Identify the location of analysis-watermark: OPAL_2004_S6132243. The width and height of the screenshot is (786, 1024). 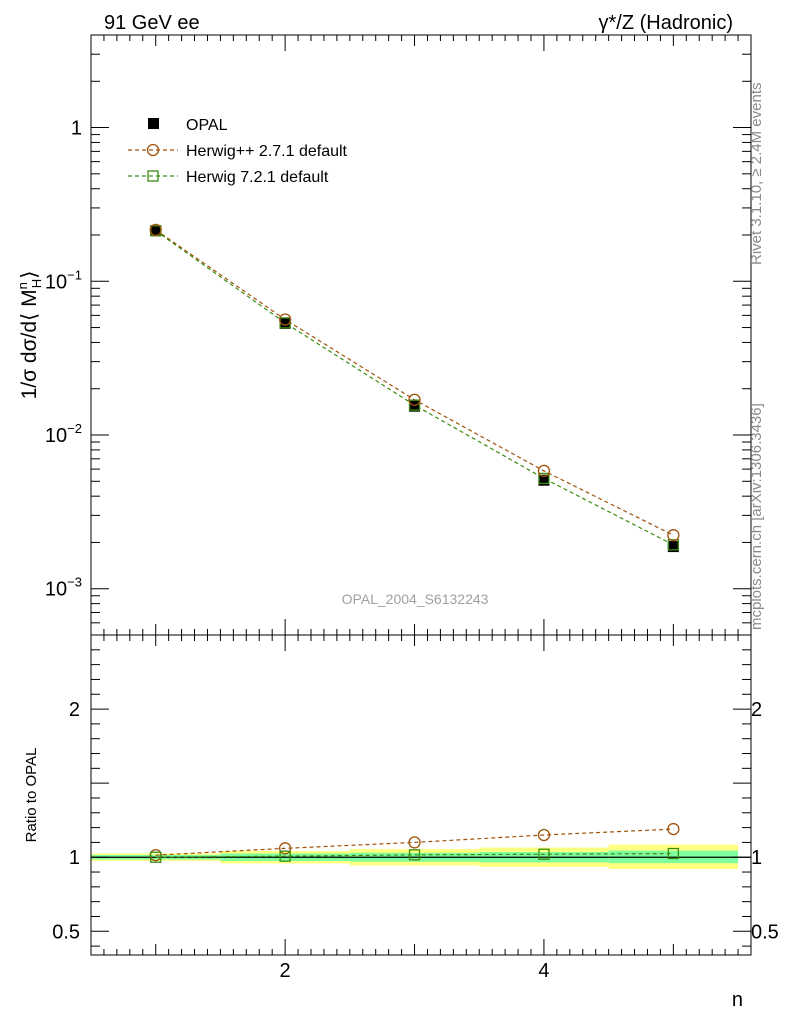
(415, 599).